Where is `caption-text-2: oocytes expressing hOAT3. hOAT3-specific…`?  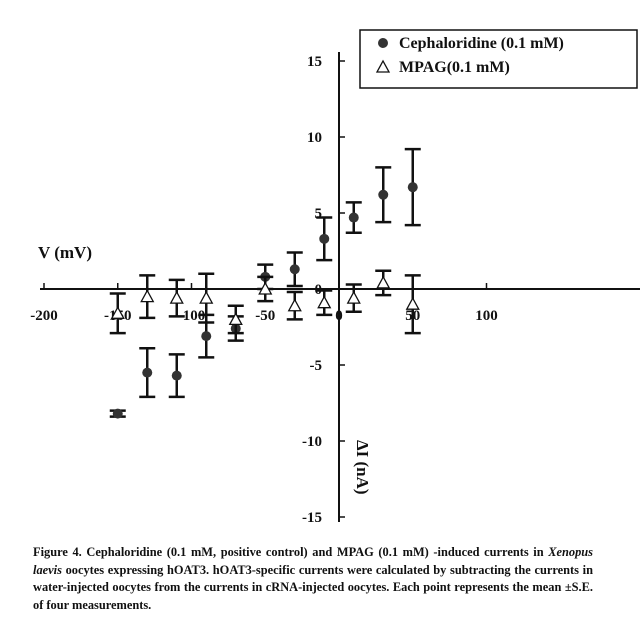
caption-text-2: oocytes expressing hOAT3. hOAT3-specific… is located at coordinates (313, 587).